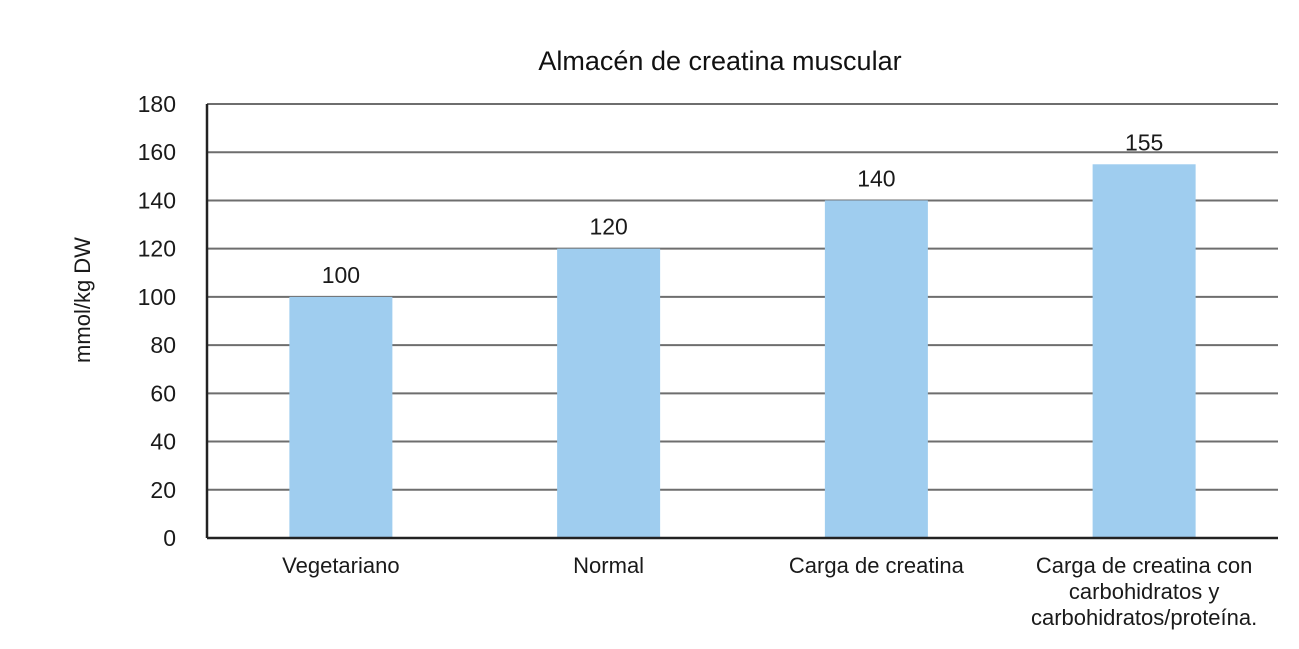 The width and height of the screenshot is (1299, 649). I want to click on x-tick-label-line: carbohidratos/proteína., so click(1144, 617).